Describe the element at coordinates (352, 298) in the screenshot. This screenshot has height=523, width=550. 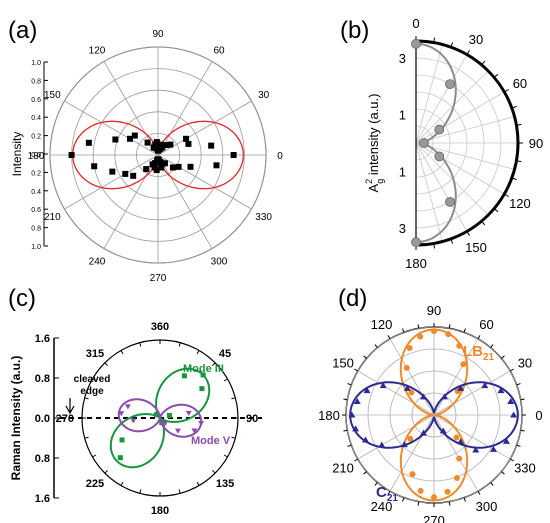
I see `panel-label-d: (d)` at that location.